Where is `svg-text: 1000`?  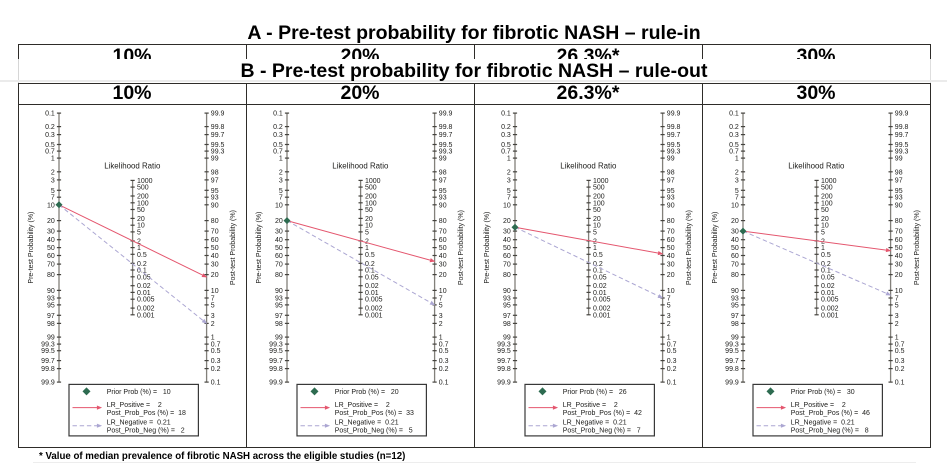
svg-text: 1000 is located at coordinates (829, 181).